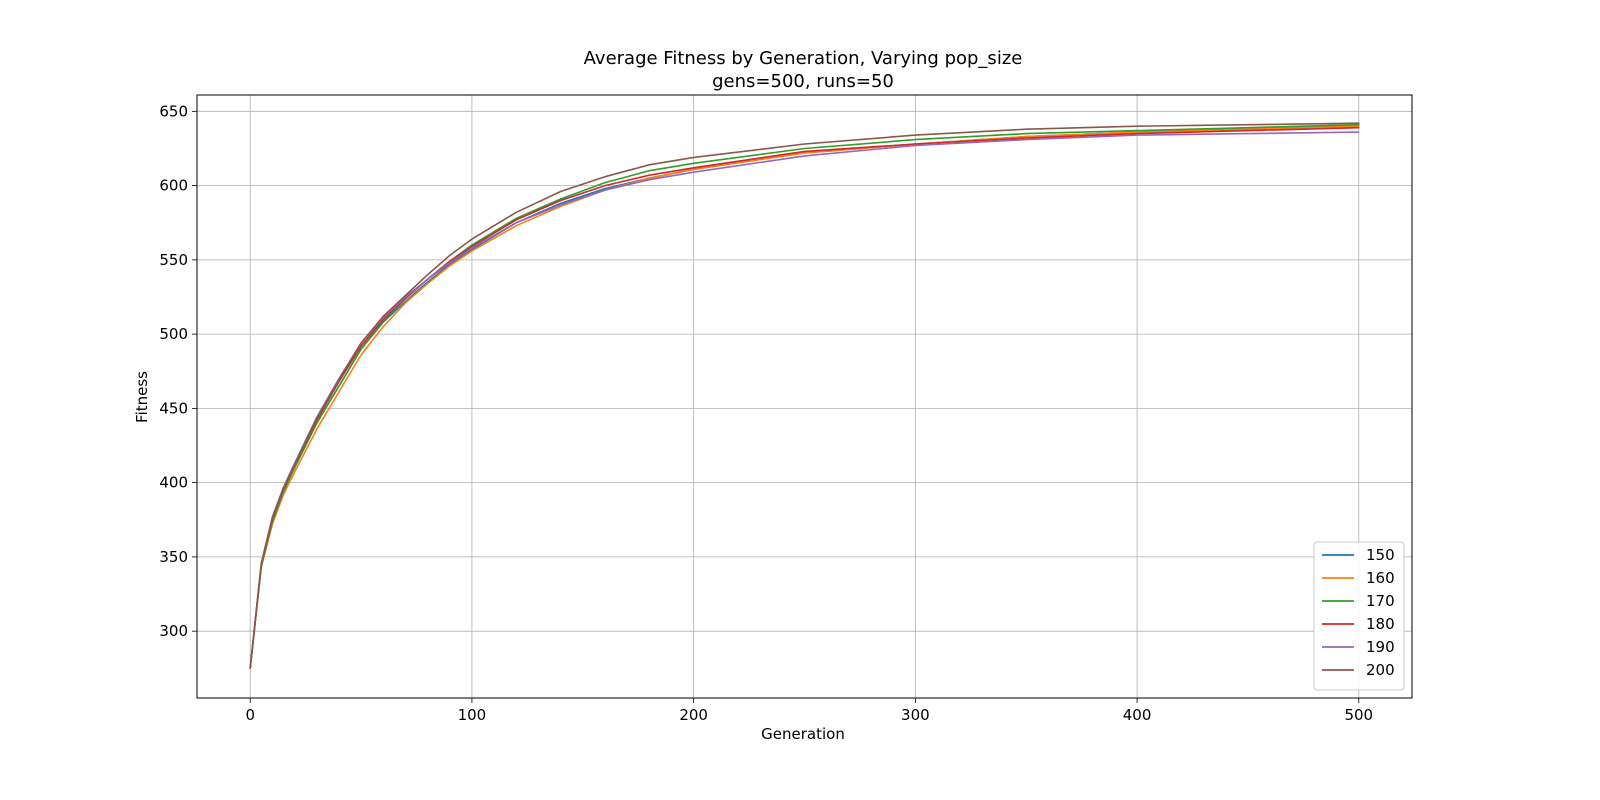 The image size is (1600, 800). Describe the element at coordinates (173, 260) in the screenshot. I see `y-tick-label: 550` at that location.